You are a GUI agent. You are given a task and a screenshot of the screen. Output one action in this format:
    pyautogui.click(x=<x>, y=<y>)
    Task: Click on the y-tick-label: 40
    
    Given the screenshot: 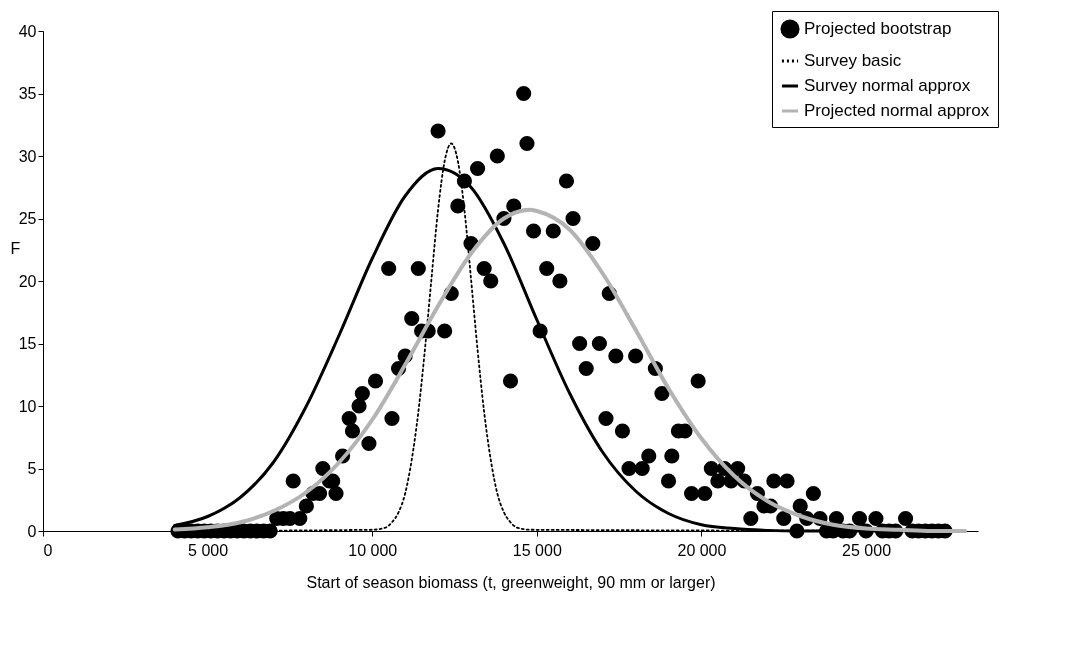 What is the action you would take?
    pyautogui.click(x=27, y=31)
    